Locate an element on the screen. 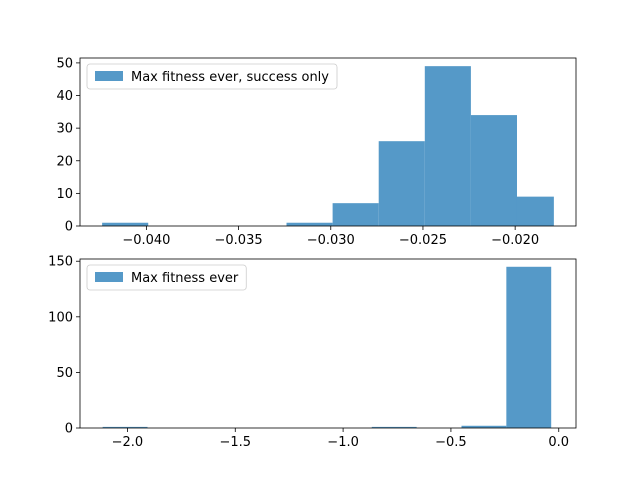 This screenshot has width=640, height=480. y-tick-label: 10 is located at coordinates (64, 194).